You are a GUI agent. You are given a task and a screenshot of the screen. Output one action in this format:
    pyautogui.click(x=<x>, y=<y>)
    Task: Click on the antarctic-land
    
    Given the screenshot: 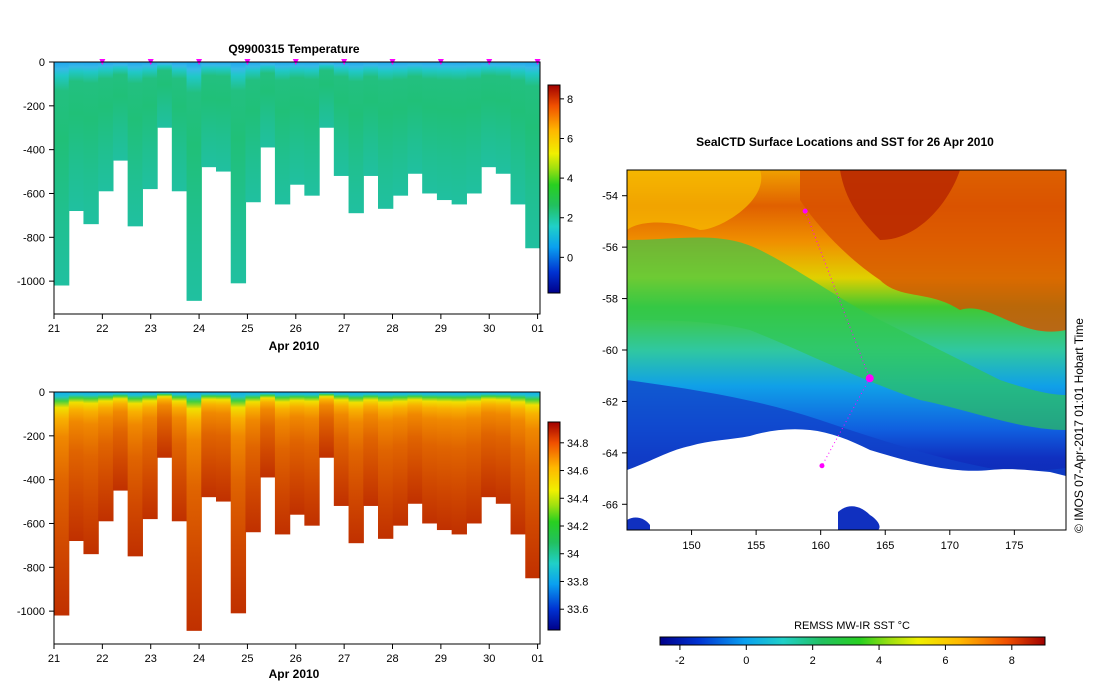 What is the action you would take?
    pyautogui.click(x=846, y=479)
    